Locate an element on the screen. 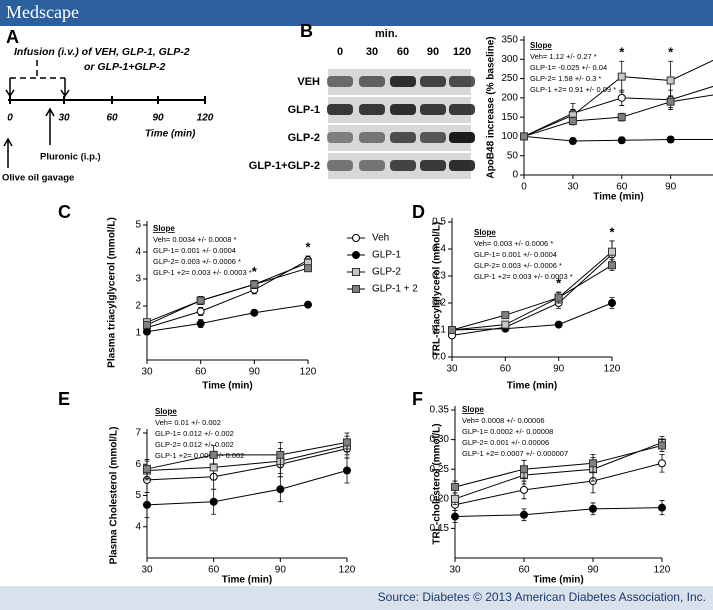  y-tick-label: 300 is located at coordinates (509, 59).